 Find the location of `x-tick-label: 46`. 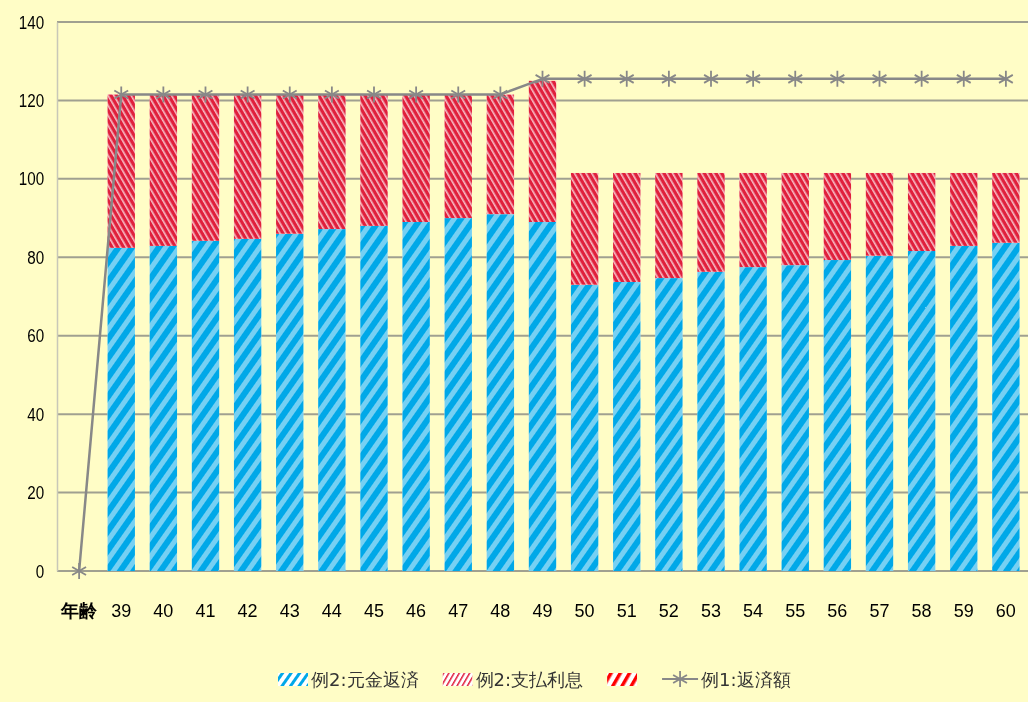

x-tick-label: 46 is located at coordinates (416, 611).